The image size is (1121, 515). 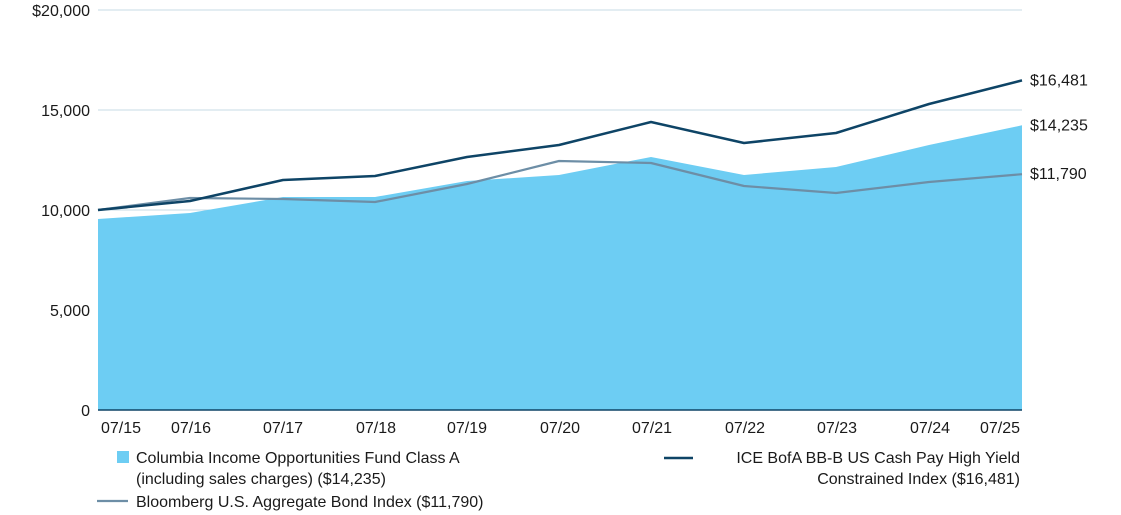 What do you see at coordinates (652, 428) in the screenshot?
I see `x-tick-label: 07/21` at bounding box center [652, 428].